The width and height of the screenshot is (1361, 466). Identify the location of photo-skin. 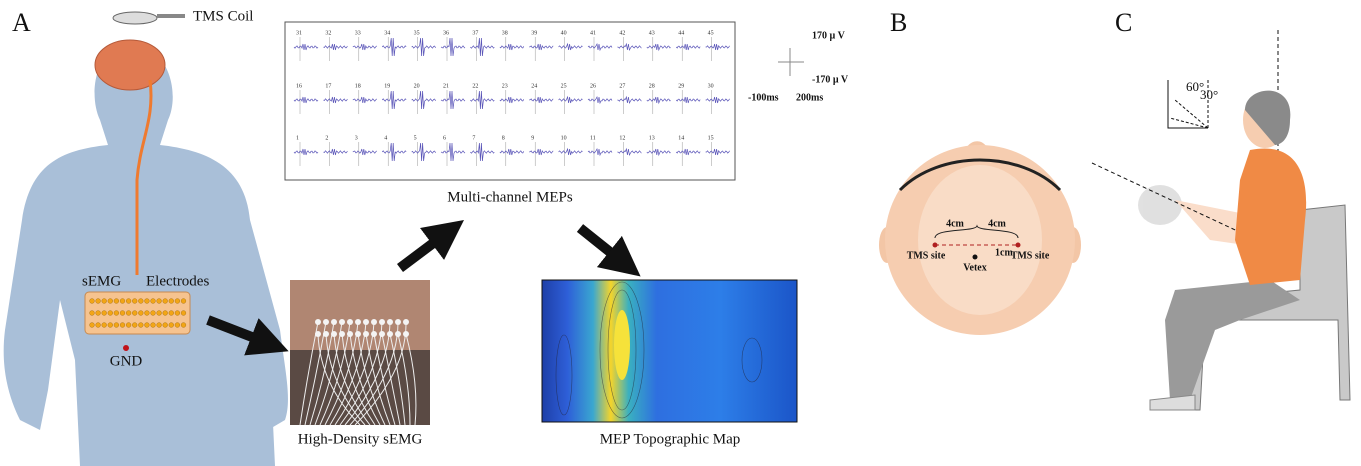
(360, 315).